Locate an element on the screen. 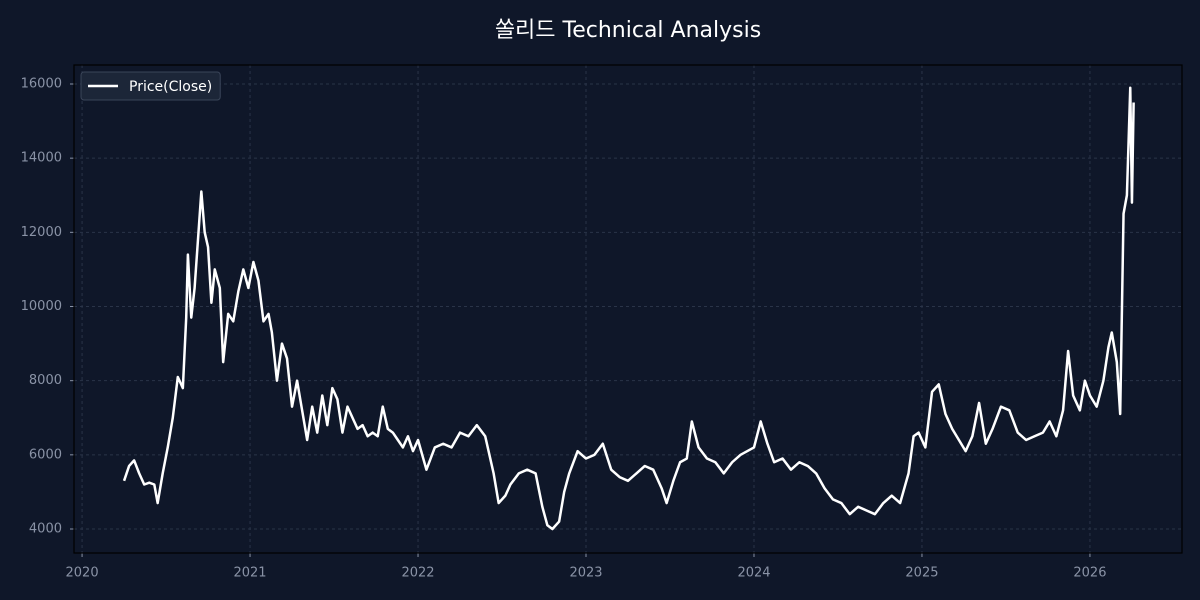  x-tick-label: 2021 is located at coordinates (249, 573).